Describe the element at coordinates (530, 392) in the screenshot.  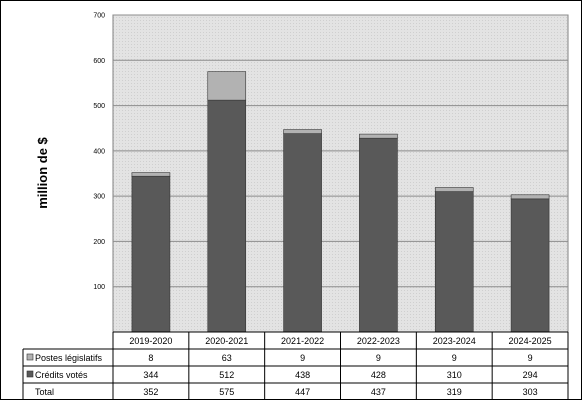
I see `data-cell: 303` at that location.